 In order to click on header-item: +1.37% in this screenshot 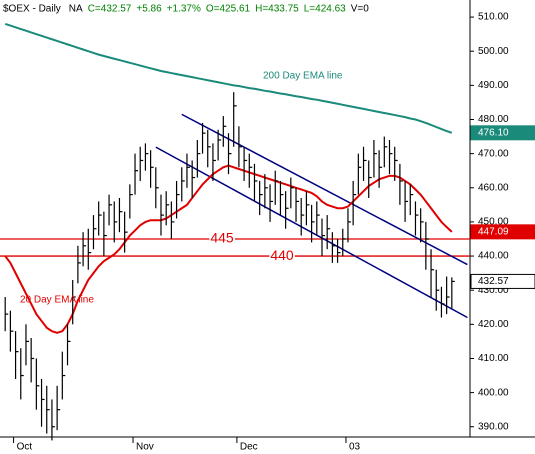, I will do `click(184, 9)`.